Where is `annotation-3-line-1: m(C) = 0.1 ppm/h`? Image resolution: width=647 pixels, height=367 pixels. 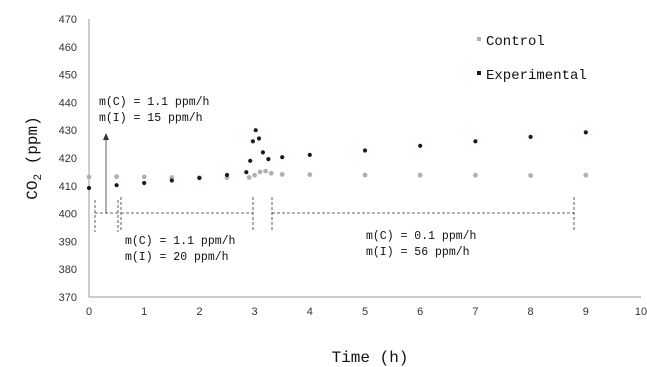 annotation-3-line-1: m(C) = 0.1 ppm/h is located at coordinates (421, 236).